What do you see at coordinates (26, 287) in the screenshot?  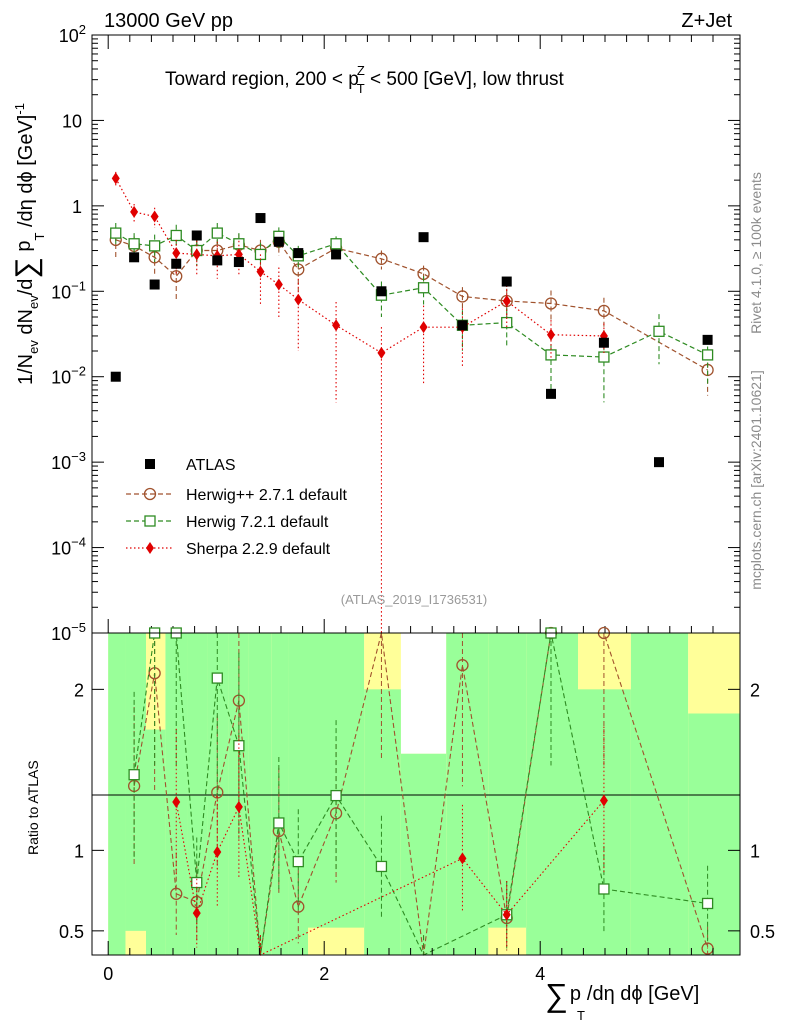 I see `y-label-part-3: /d` at bounding box center [26, 287].